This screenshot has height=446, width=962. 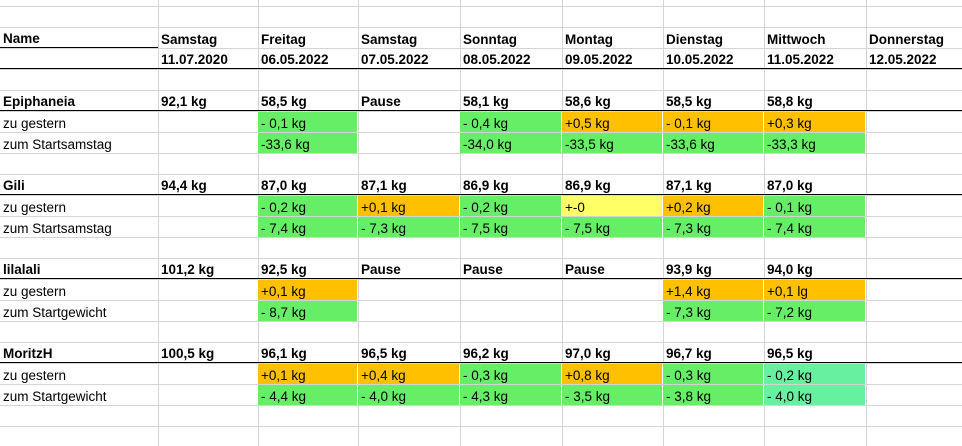 What do you see at coordinates (307, 395) in the screenshot?
I see `total-diff-cell: - 4,4 kg` at bounding box center [307, 395].